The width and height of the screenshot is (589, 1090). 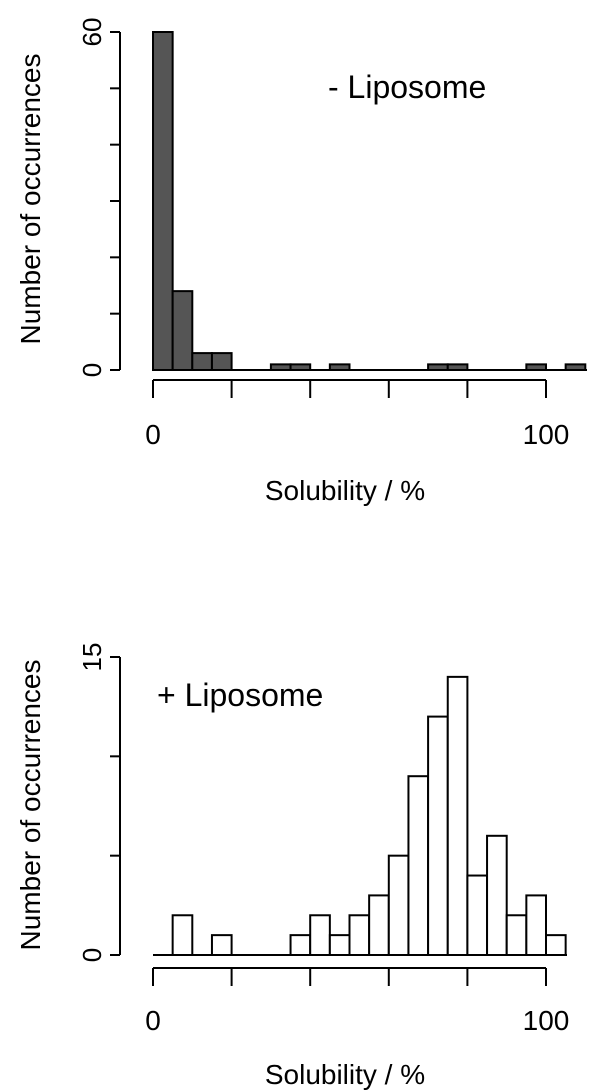 What do you see at coordinates (546, 1020) in the screenshot?
I see `bottom-x-tick-label-100: 100` at bounding box center [546, 1020].